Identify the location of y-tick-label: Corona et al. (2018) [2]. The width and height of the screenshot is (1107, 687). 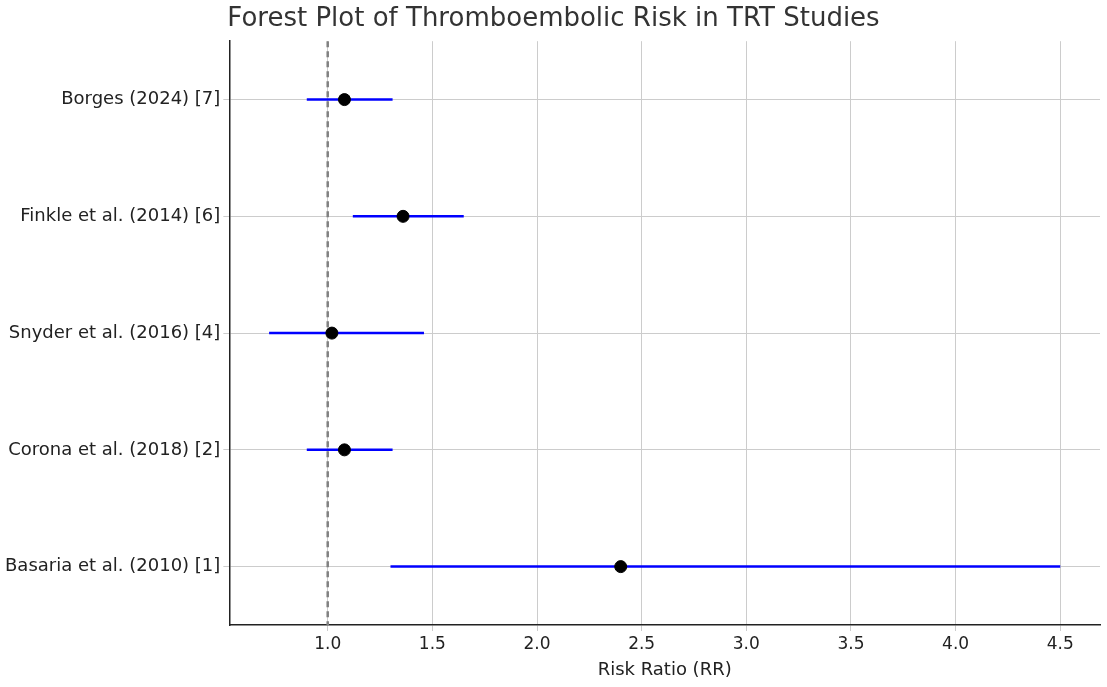
(114, 448).